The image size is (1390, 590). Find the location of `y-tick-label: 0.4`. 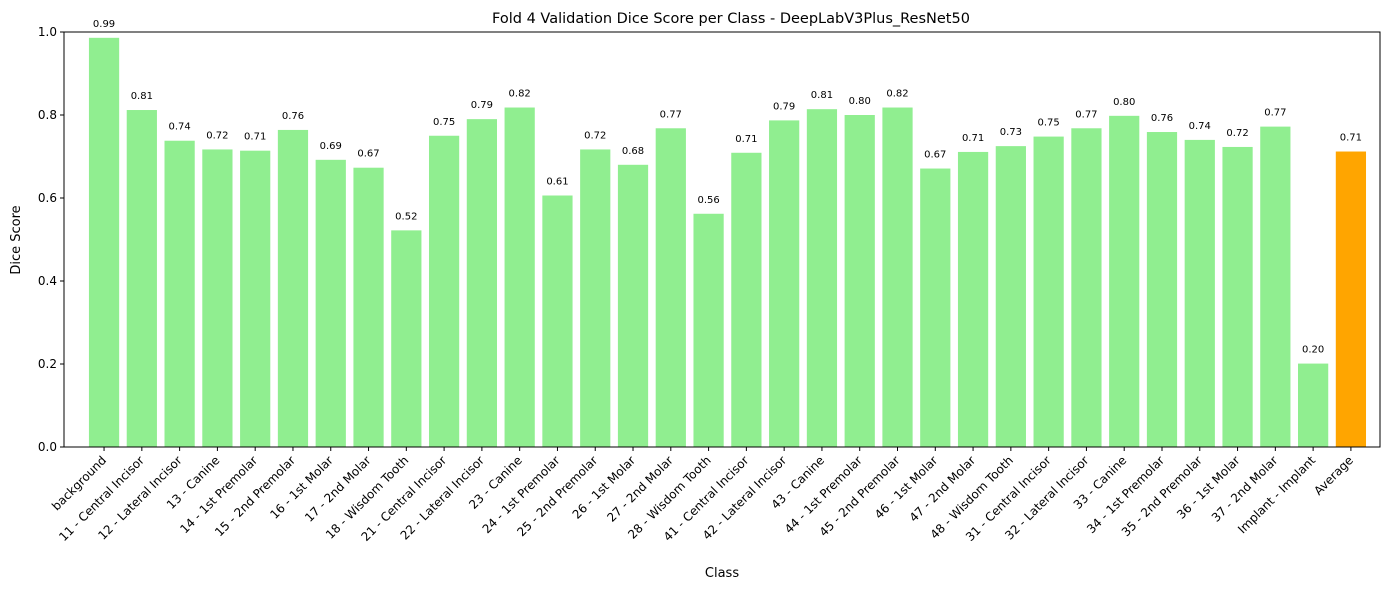

y-tick-label: 0.4 is located at coordinates (47, 281).